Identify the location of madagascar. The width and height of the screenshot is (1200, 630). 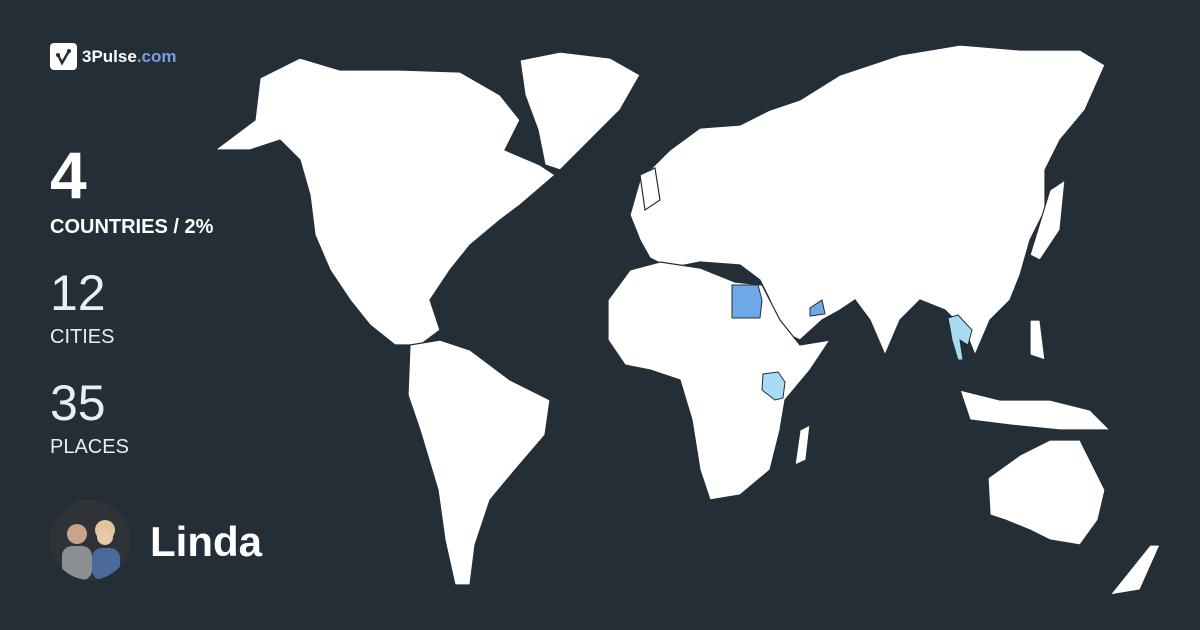
(802, 444).